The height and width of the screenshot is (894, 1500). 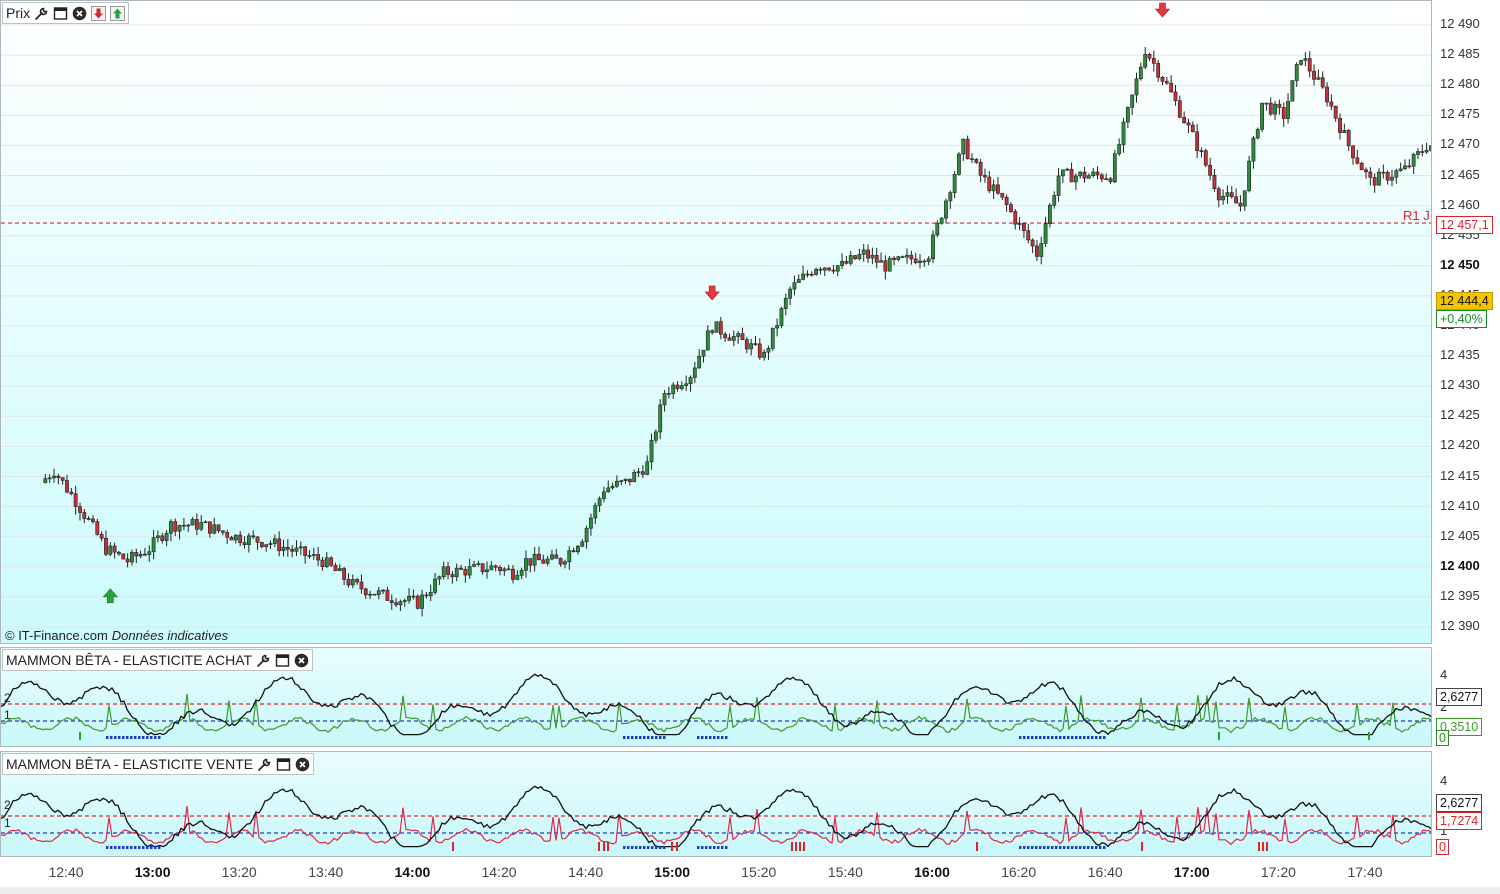 What do you see at coordinates (1460, 264) in the screenshot?
I see `price-tick: 12 450` at bounding box center [1460, 264].